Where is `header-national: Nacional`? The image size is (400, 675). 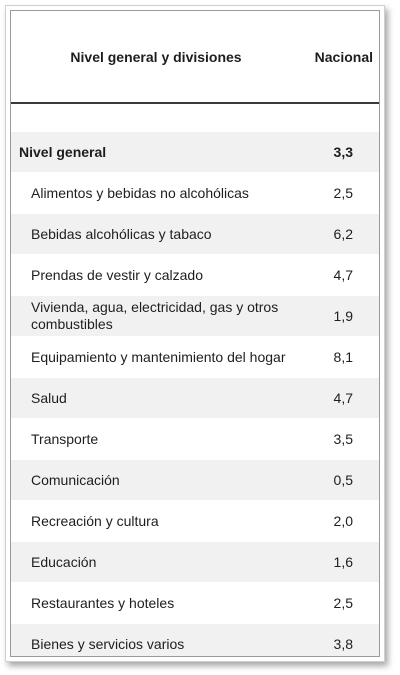 header-national: Nacional is located at coordinates (340, 57).